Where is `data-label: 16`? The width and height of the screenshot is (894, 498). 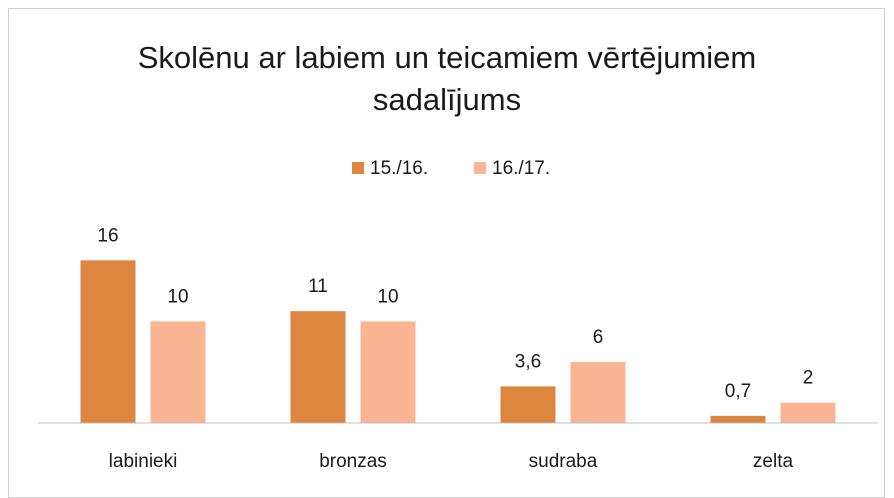
data-label: 16 is located at coordinates (107, 235).